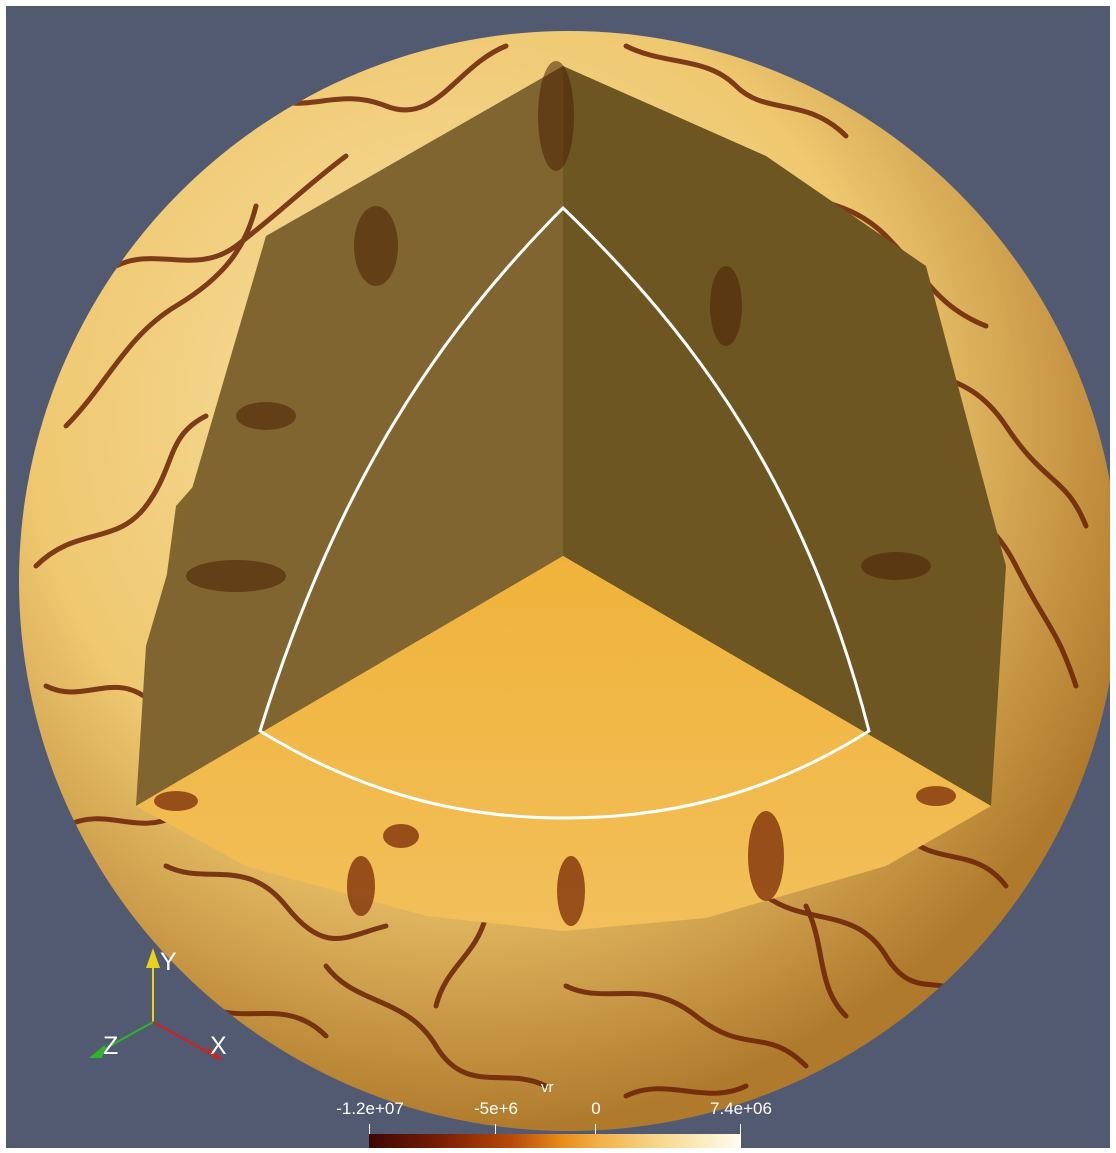 The image size is (1116, 1153). Describe the element at coordinates (218, 1046) in the screenshot. I see `axis-x-label: X` at that location.